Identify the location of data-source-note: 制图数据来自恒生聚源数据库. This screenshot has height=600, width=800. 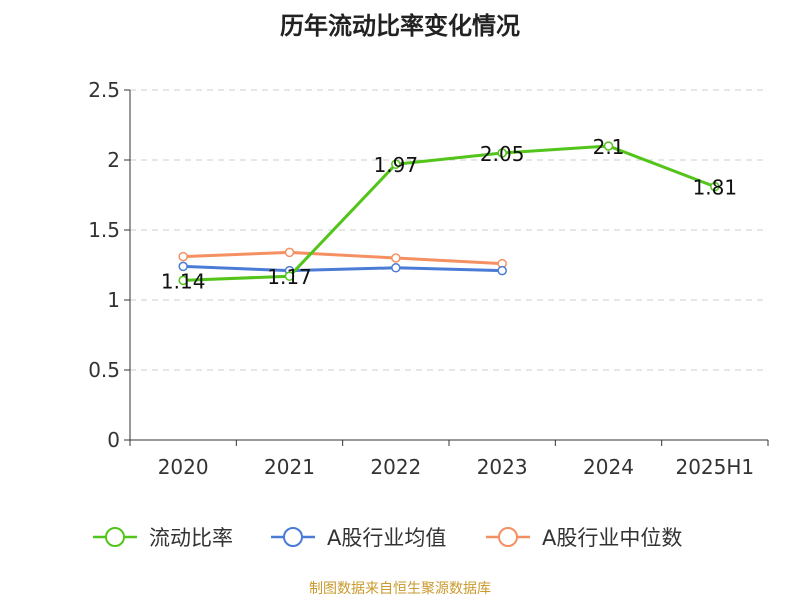
(400, 589).